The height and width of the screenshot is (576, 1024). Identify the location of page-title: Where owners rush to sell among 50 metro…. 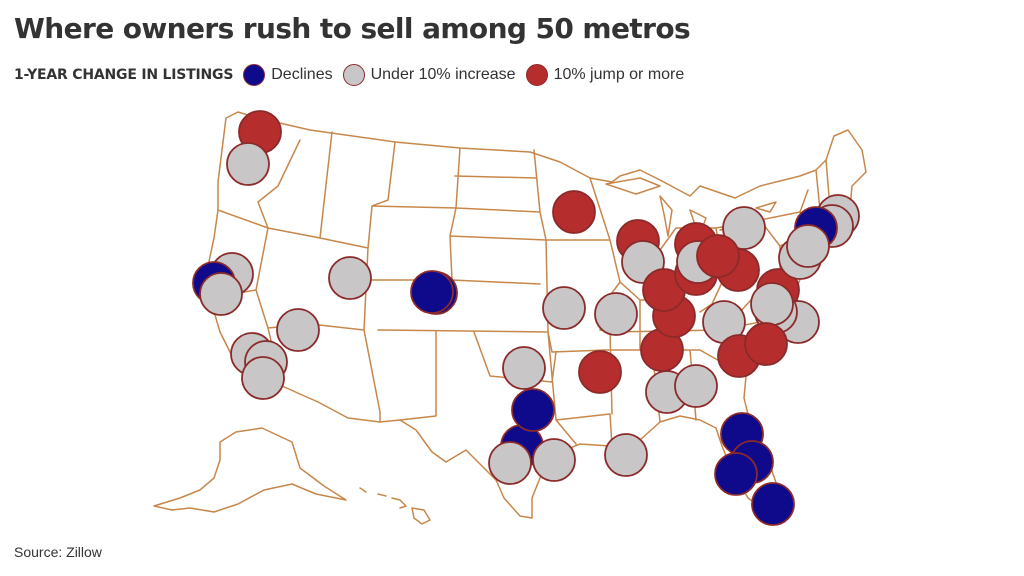
(352, 28).